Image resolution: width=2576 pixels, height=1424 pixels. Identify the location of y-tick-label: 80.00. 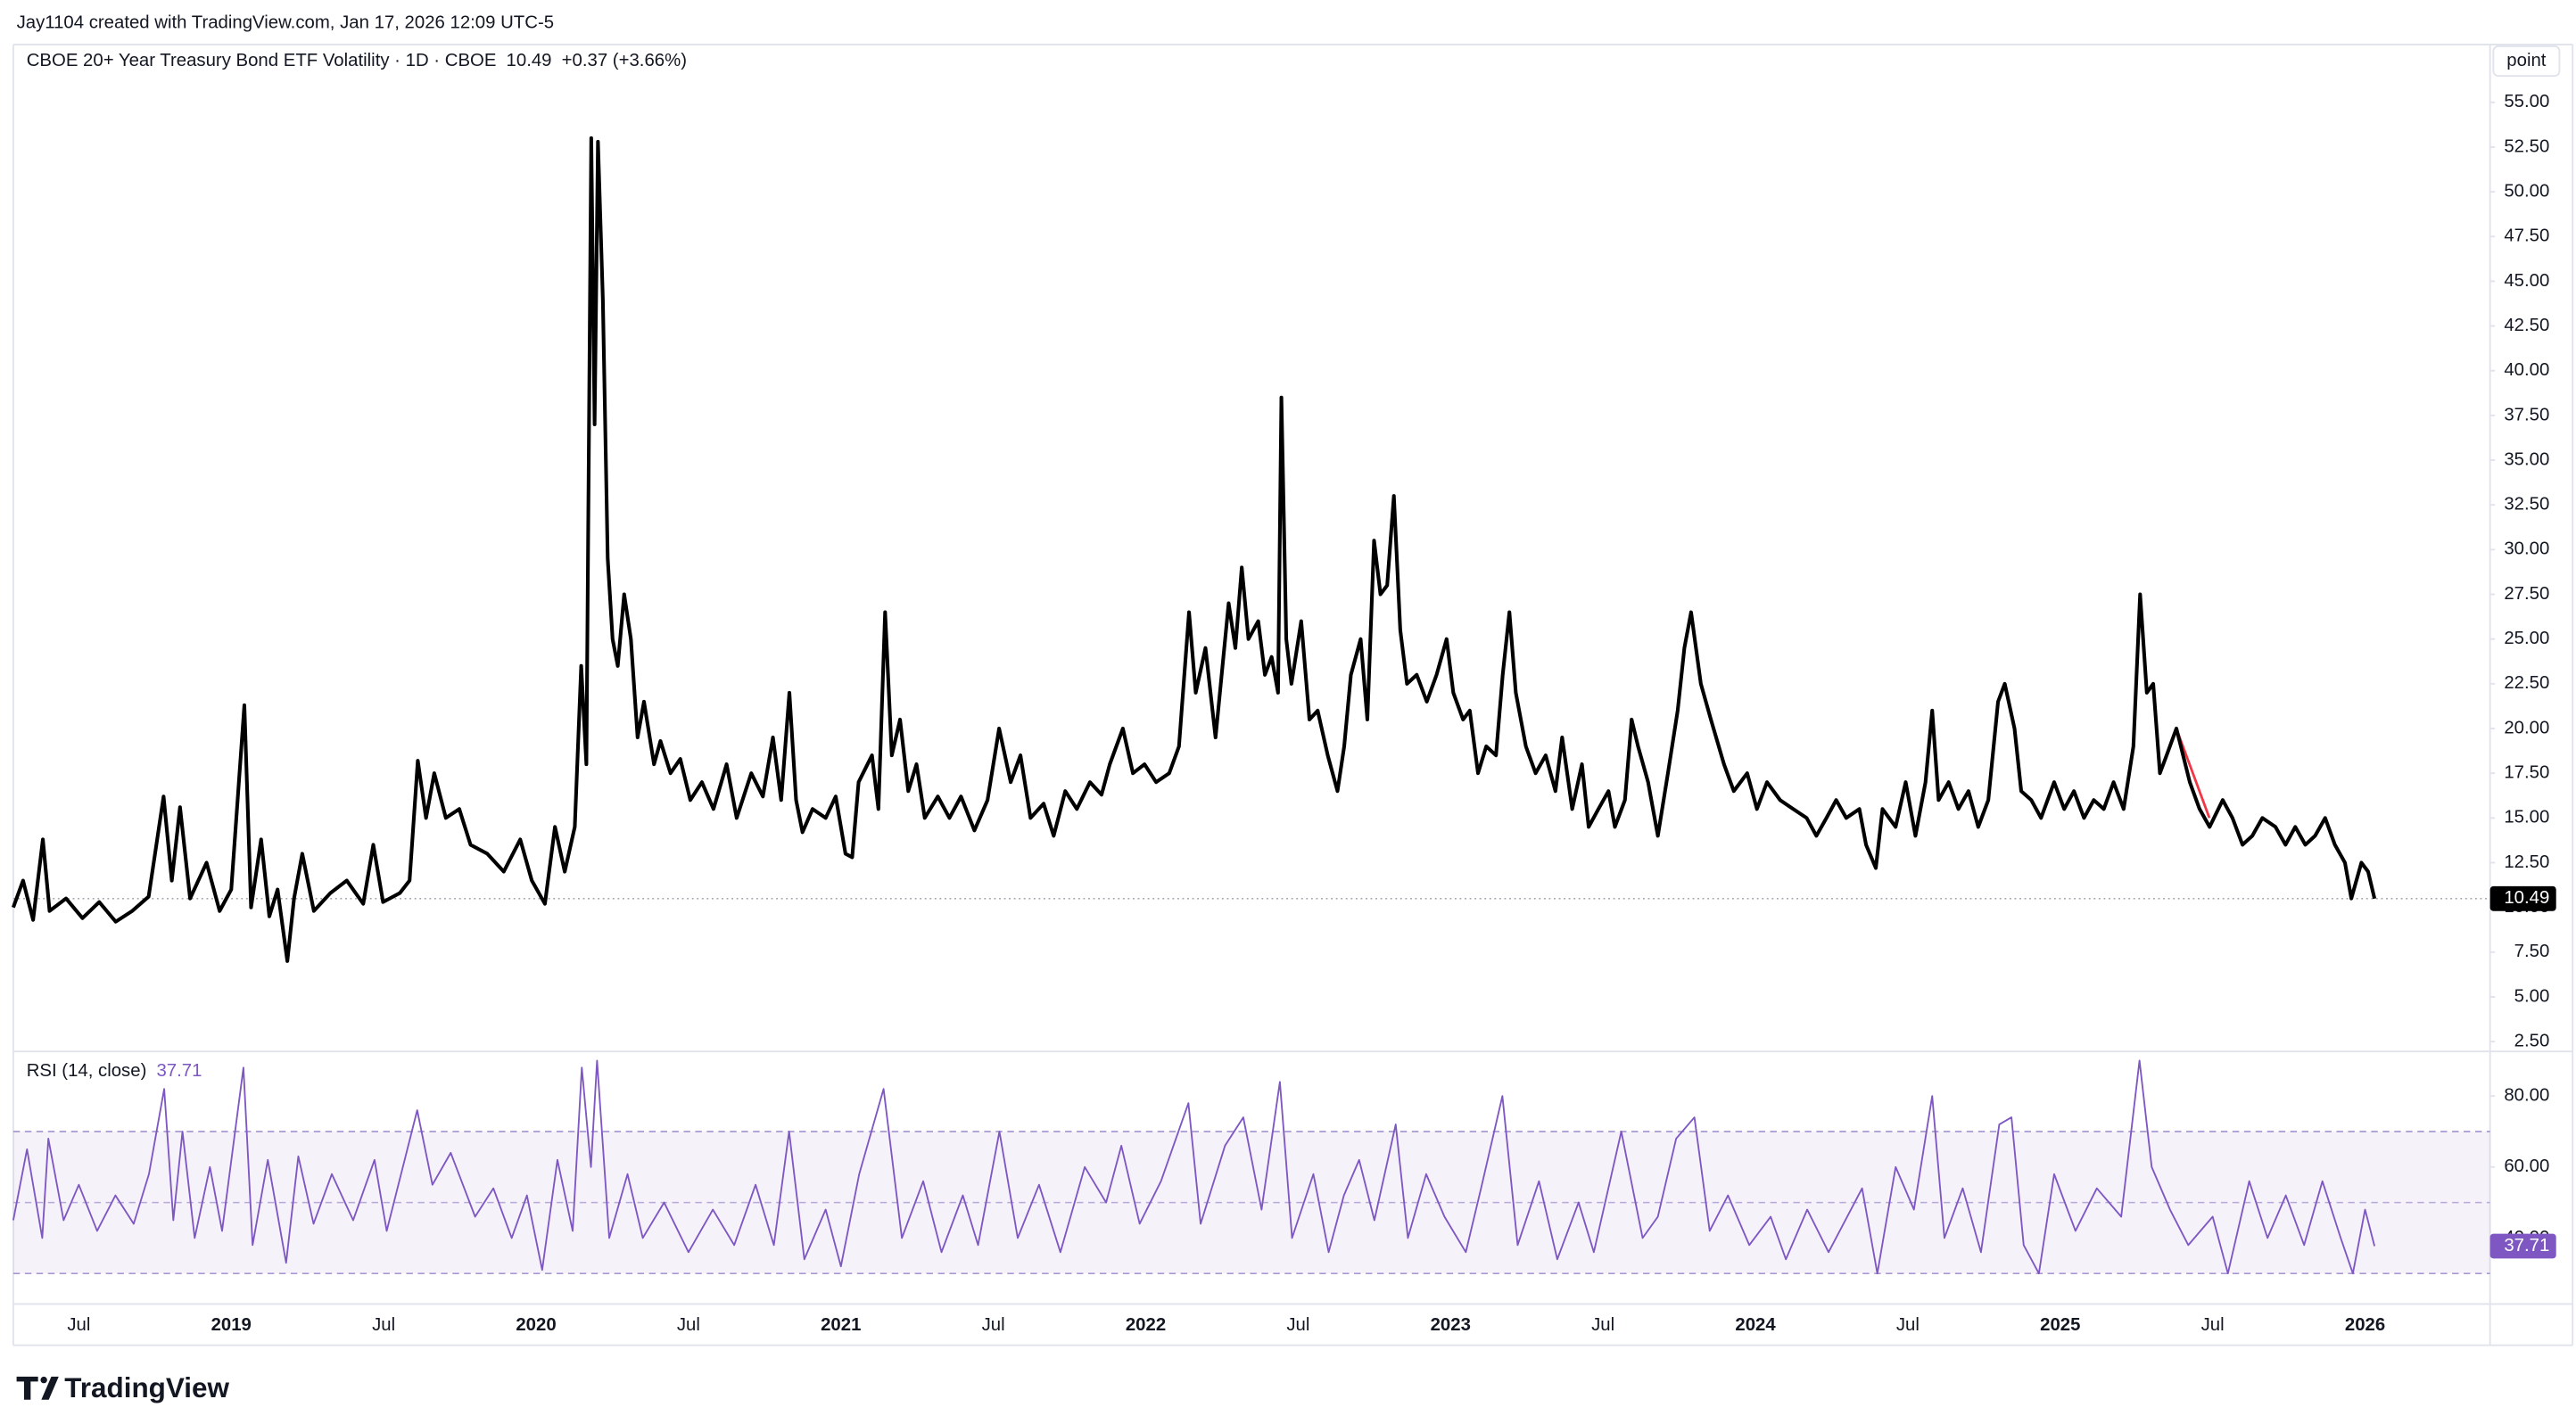
(2527, 1096).